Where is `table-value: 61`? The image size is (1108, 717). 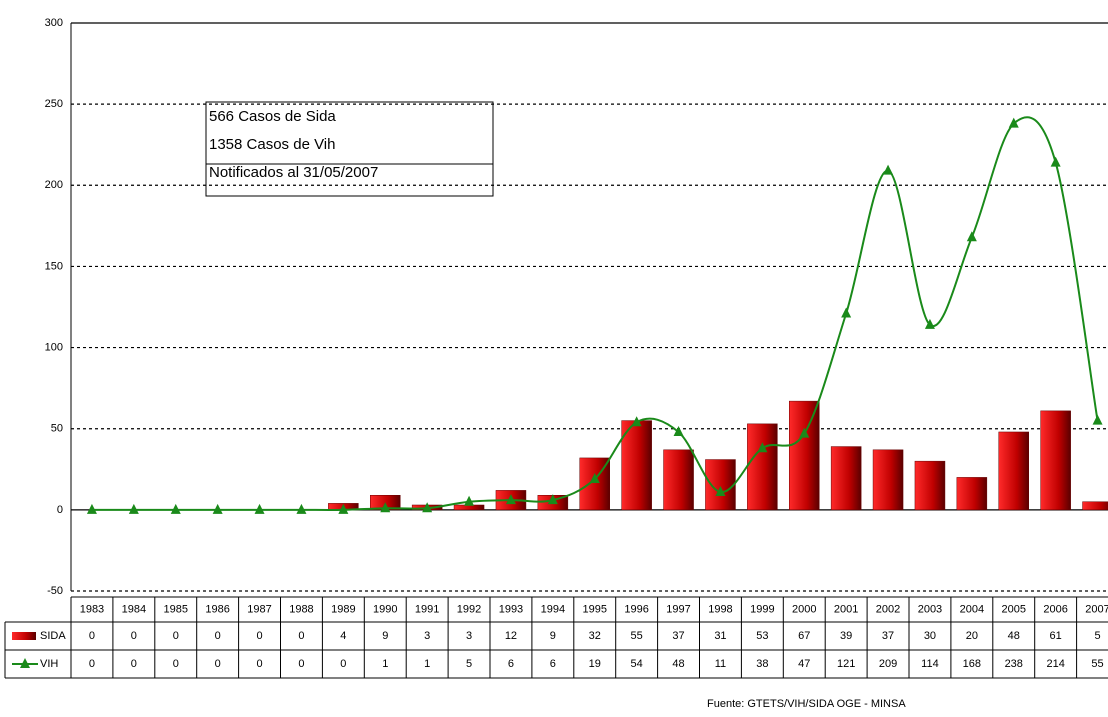 table-value: 61 is located at coordinates (1056, 636).